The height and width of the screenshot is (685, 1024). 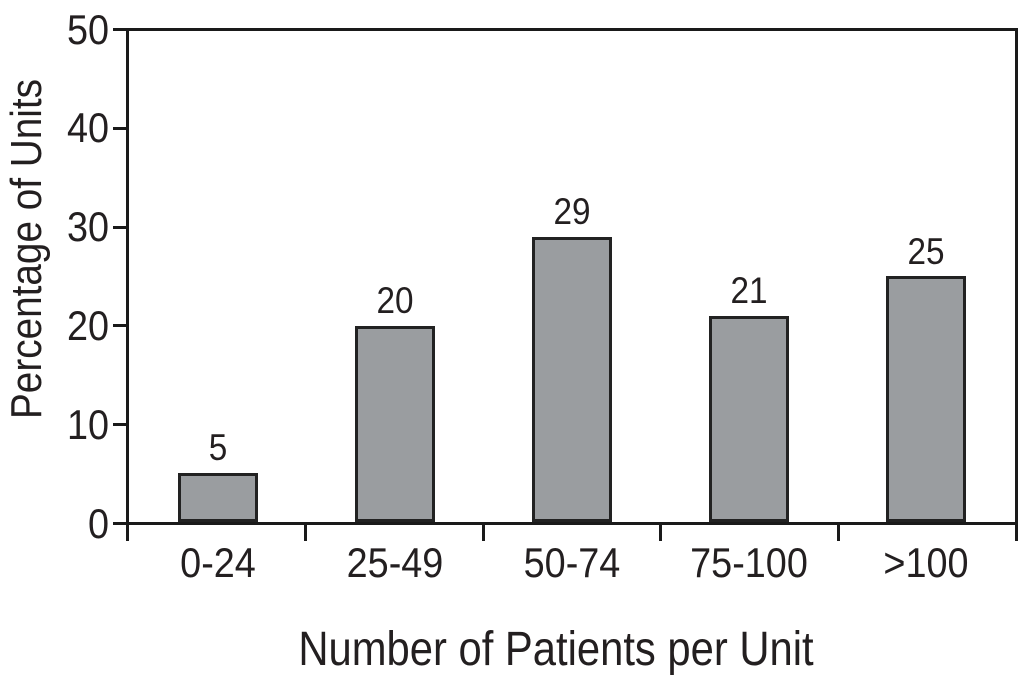 I want to click on y-tick-label: 0, so click(x=98, y=523).